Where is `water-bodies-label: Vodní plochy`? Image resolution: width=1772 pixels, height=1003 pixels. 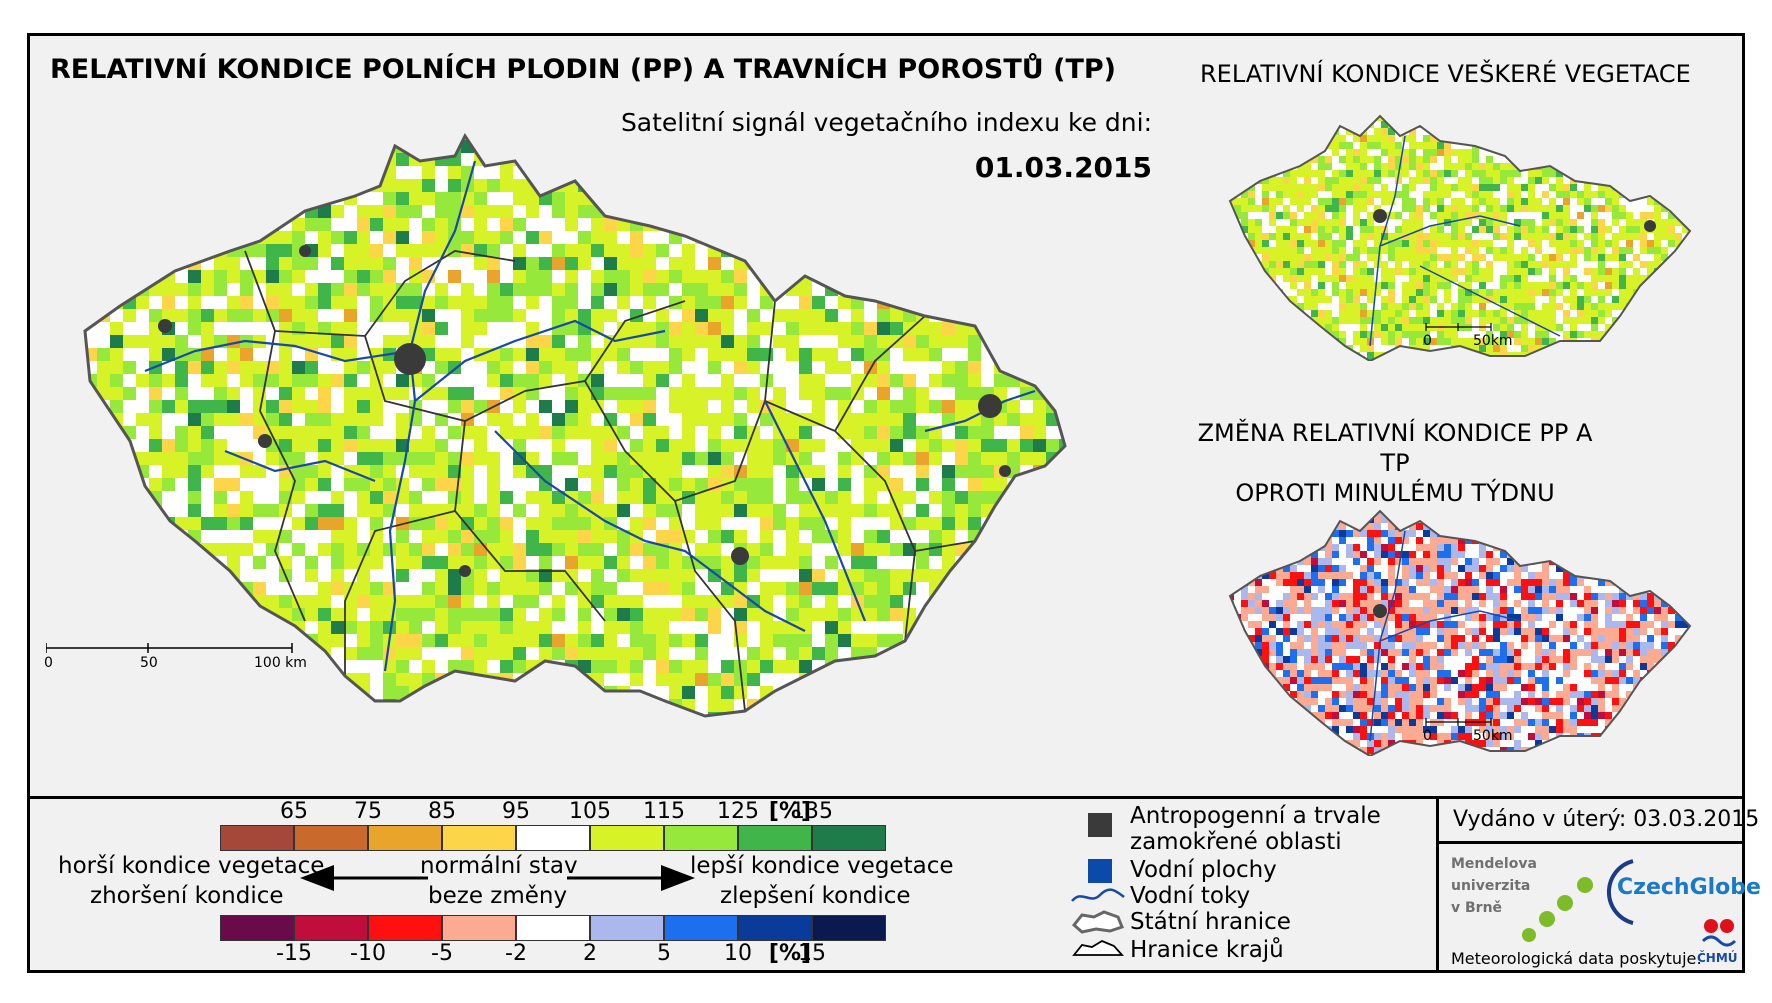
water-bodies-label: Vodní plochy is located at coordinates (1203, 870).